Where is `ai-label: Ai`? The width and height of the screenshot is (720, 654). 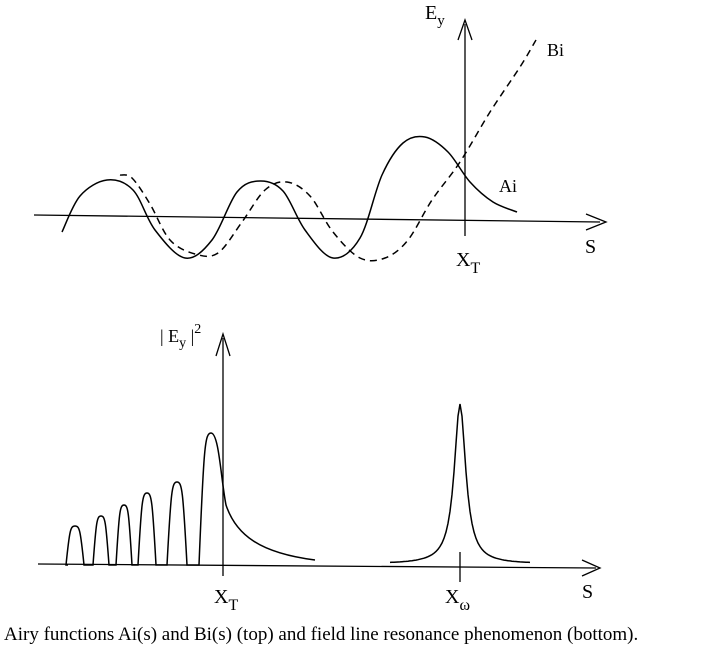 ai-label: Ai is located at coordinates (508, 186).